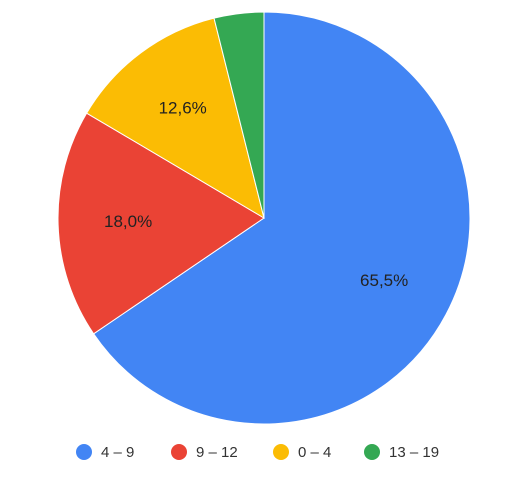  I want to click on legend-label: 0 – 4, so click(314, 452).